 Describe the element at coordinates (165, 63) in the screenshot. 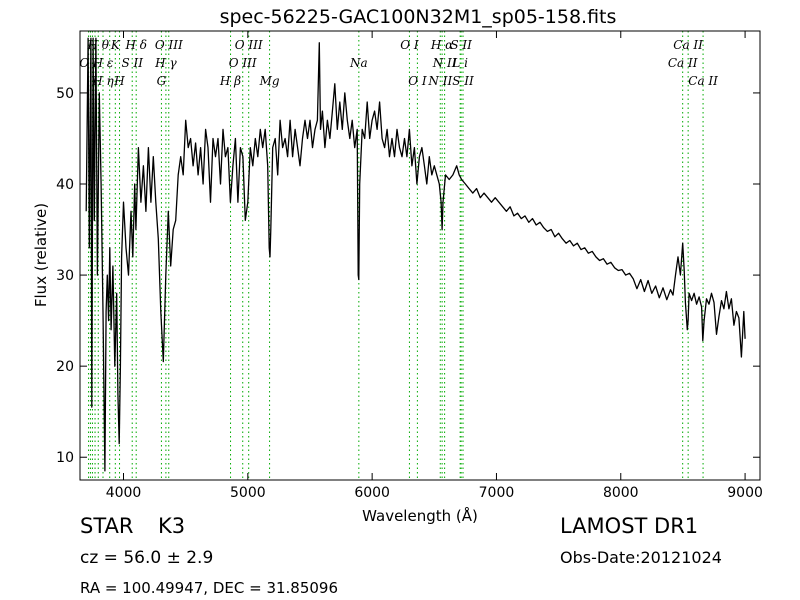

I see `spectral-line-label: H γ` at that location.